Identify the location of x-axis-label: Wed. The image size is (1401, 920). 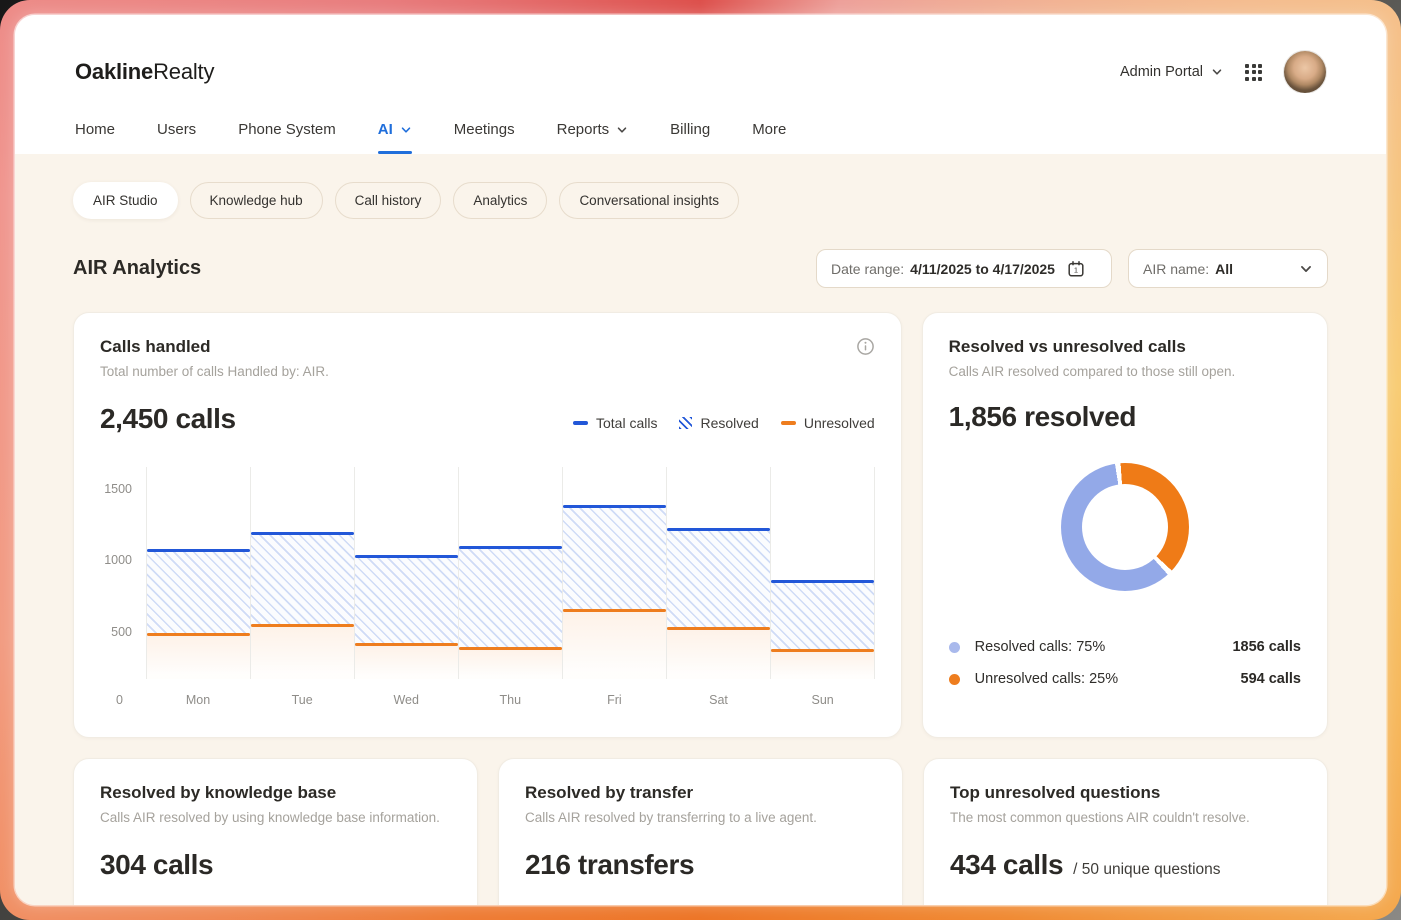
(406, 700).